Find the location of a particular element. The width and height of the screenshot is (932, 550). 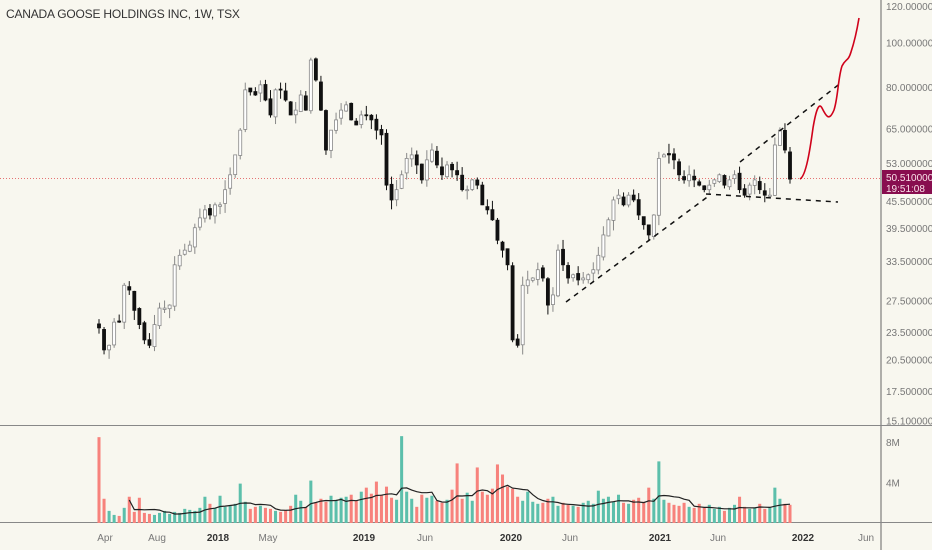

chart-title: CANADA GOOSE HOLDINGS INC, 1W, TSX is located at coordinates (123, 14).